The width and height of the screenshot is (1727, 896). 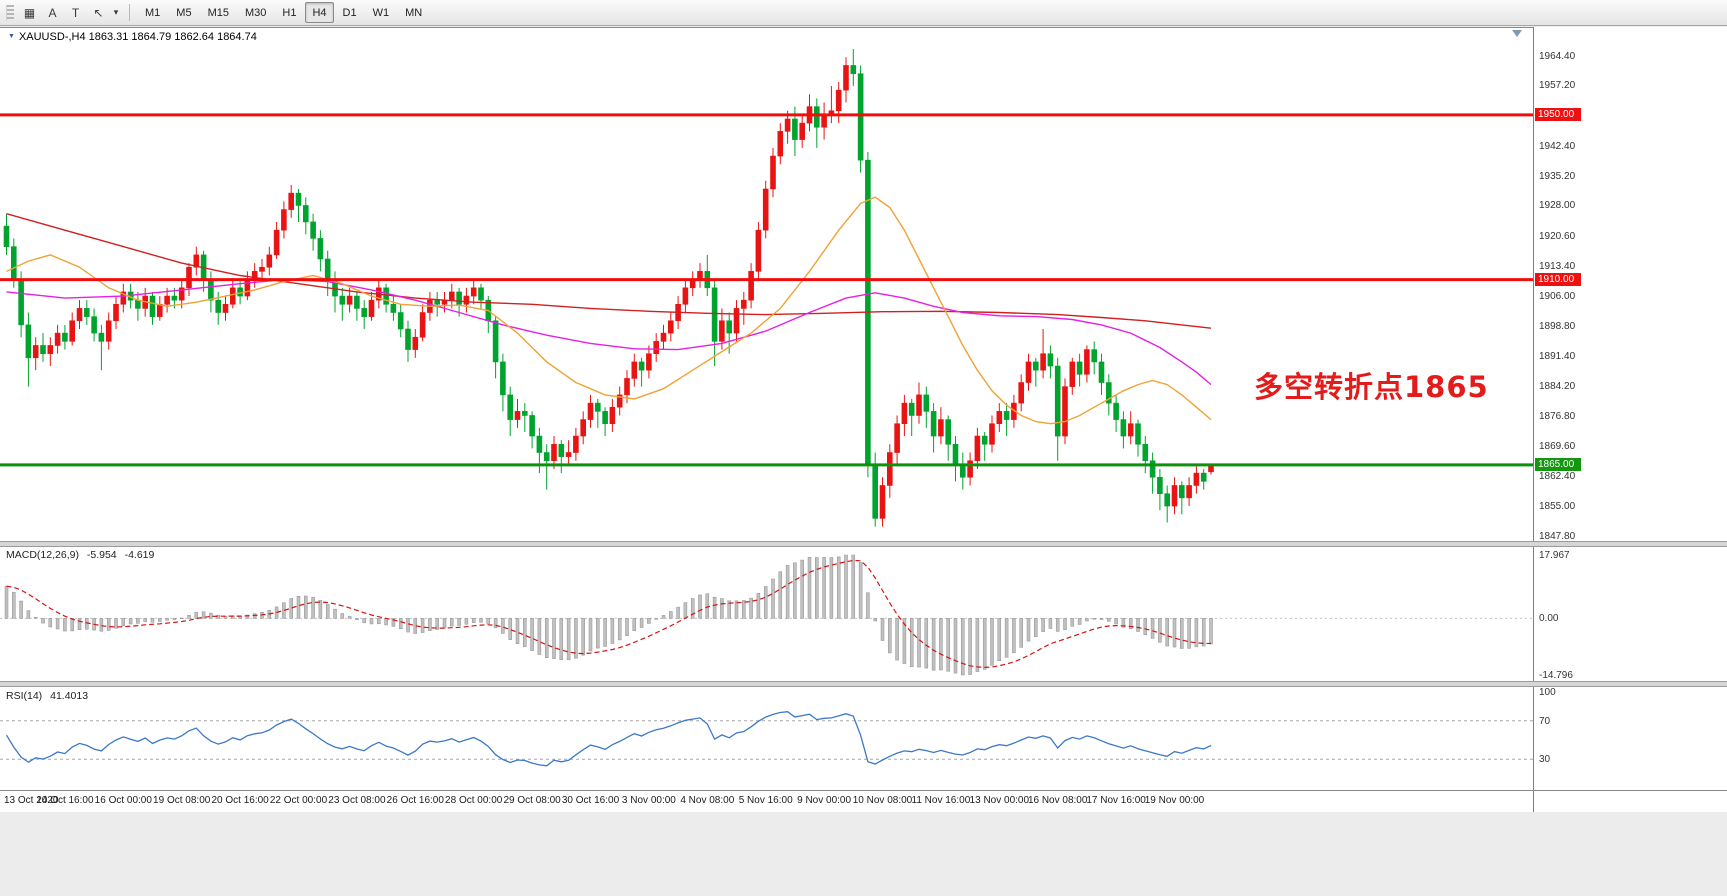 I want to click on price-axis-label: 1884.20, so click(x=1557, y=386).